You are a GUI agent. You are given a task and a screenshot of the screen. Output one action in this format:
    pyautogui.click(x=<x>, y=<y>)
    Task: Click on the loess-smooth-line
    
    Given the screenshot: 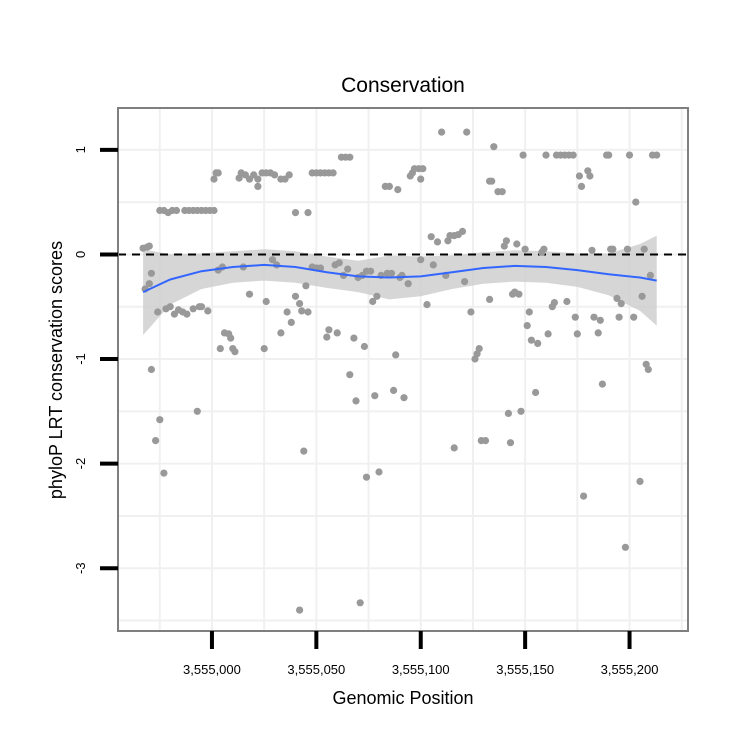 What is the action you would take?
    pyautogui.click(x=399, y=278)
    